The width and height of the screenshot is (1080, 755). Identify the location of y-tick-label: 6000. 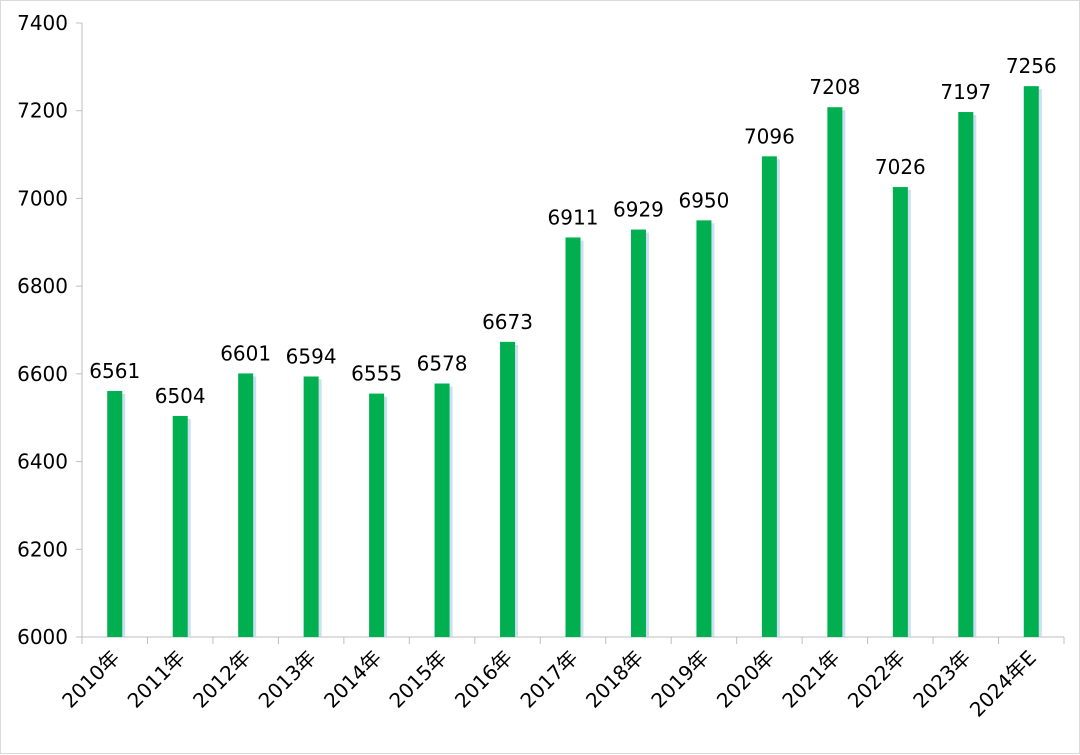
(42, 637).